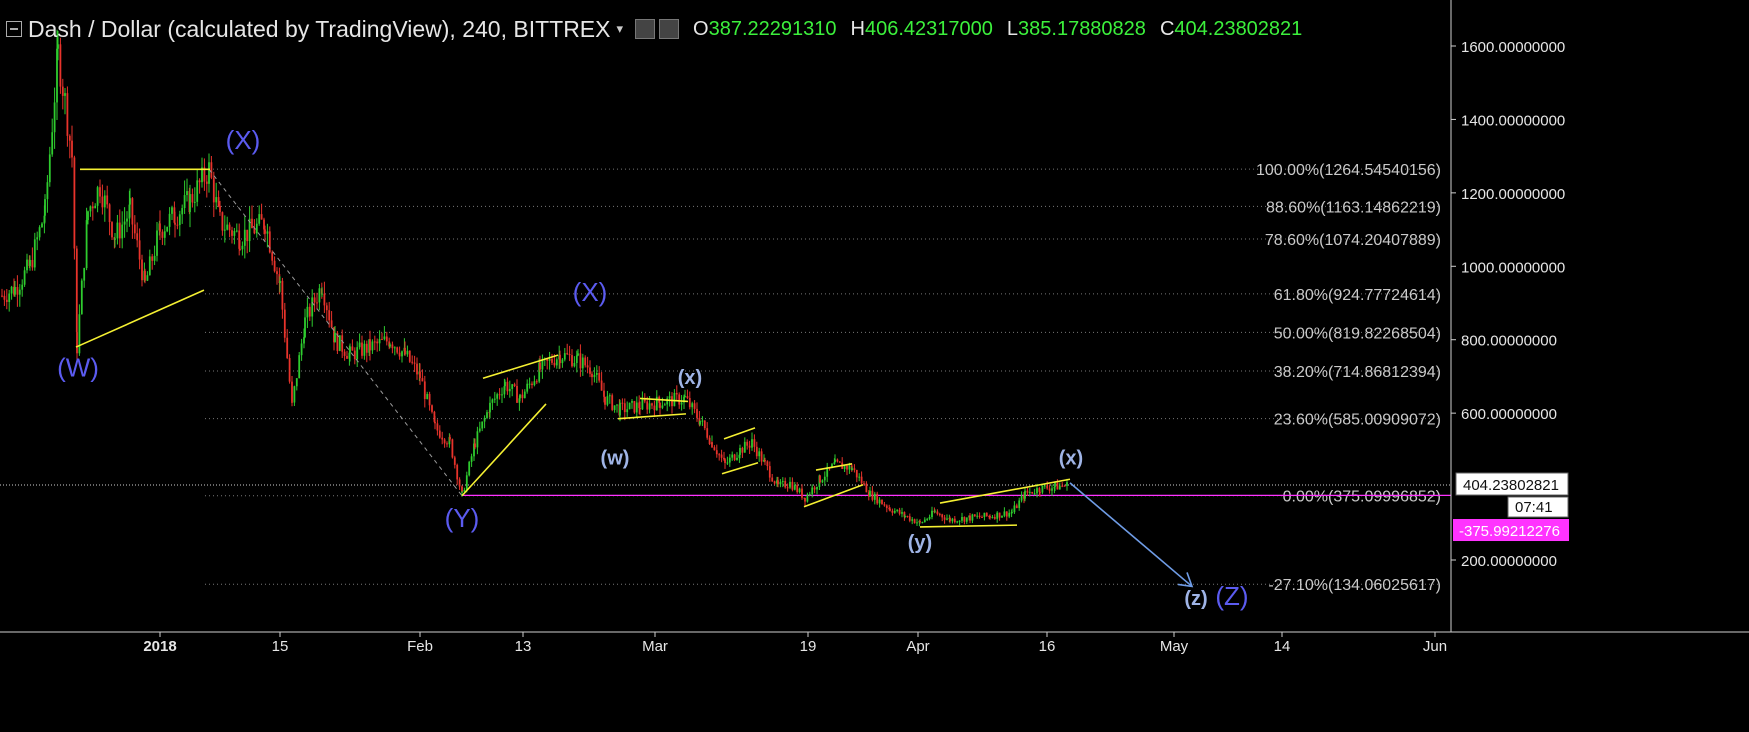 The image size is (1749, 732). Describe the element at coordinates (1047, 646) in the screenshot. I see `x-tick-label: 16` at that location.